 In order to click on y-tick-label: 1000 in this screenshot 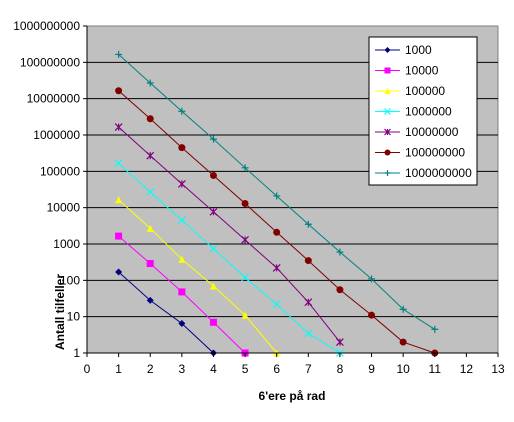, I will do `click(66, 244)`.